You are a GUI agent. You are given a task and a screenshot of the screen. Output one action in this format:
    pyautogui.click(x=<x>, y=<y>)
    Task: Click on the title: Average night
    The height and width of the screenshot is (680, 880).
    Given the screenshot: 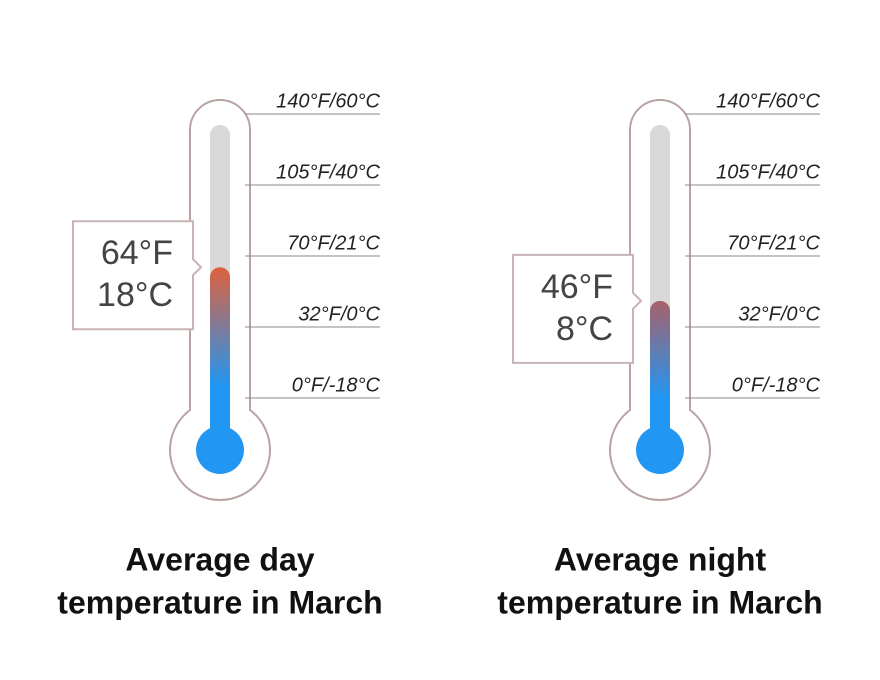 What is the action you would take?
    pyautogui.click(x=660, y=559)
    